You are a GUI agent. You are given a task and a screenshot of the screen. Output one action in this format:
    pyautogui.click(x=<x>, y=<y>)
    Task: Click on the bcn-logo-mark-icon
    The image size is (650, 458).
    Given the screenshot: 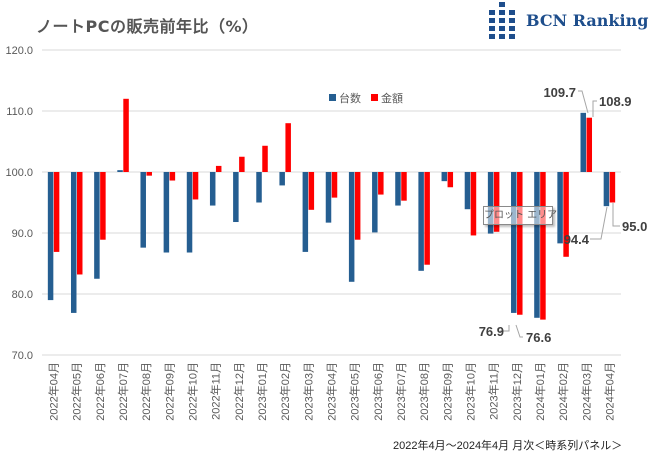 What is the action you would take?
    pyautogui.click(x=502, y=20)
    